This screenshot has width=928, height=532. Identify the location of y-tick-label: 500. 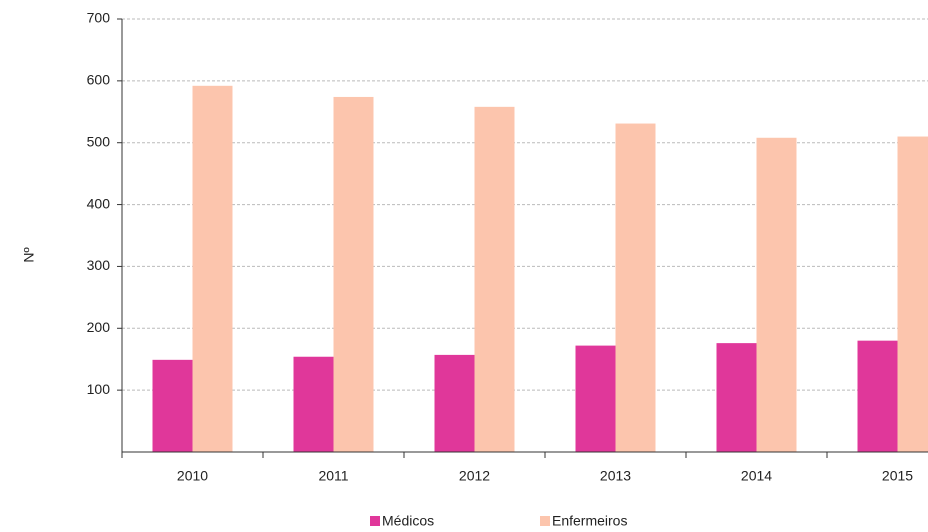
(99, 141).